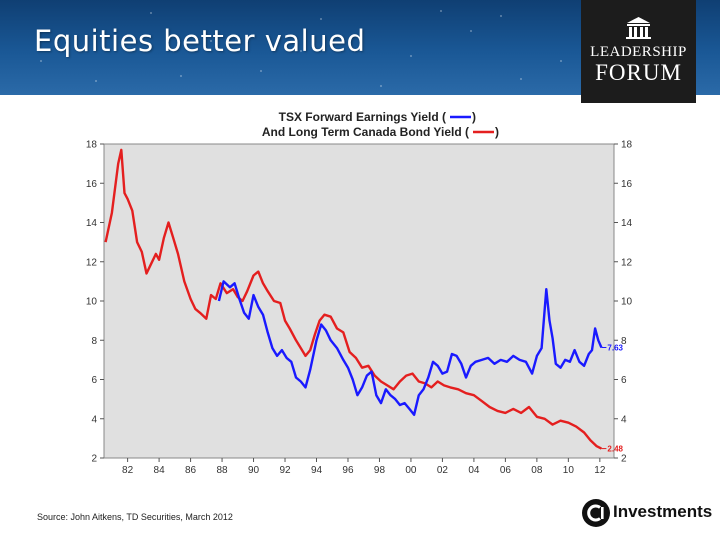 This screenshot has width=720, height=540. Describe the element at coordinates (537, 470) in the screenshot. I see `x-tick-label: 08` at that location.